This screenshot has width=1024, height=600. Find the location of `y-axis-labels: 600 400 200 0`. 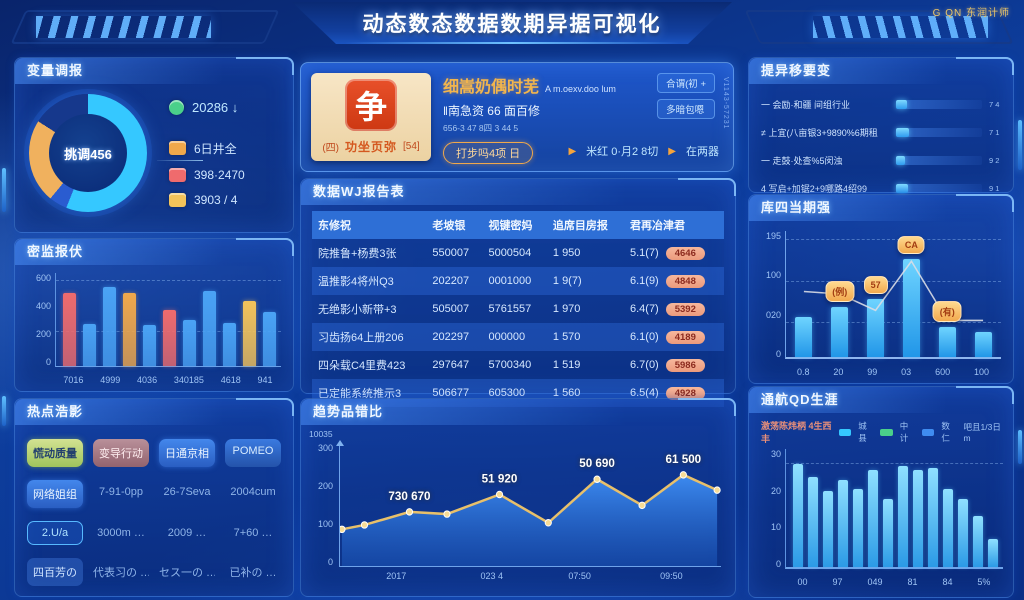

y-axis-labels: 600 400 200 0 is located at coordinates (38, 320).